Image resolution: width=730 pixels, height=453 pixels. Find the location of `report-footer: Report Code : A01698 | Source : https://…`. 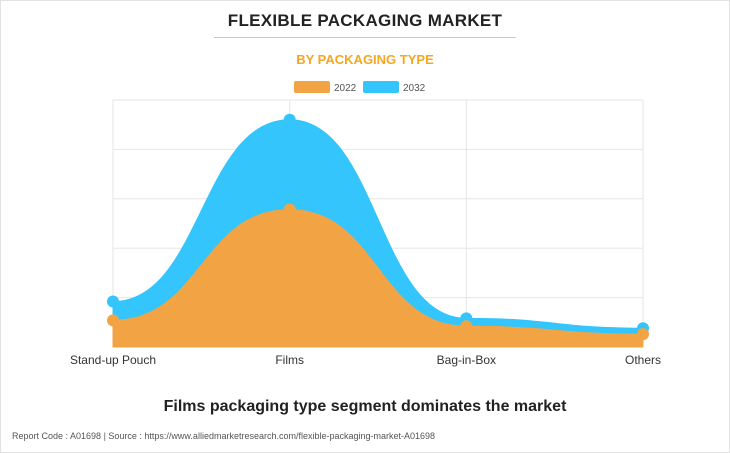

report-footer: Report Code : A01698 | Source : https://… is located at coordinates (224, 436).